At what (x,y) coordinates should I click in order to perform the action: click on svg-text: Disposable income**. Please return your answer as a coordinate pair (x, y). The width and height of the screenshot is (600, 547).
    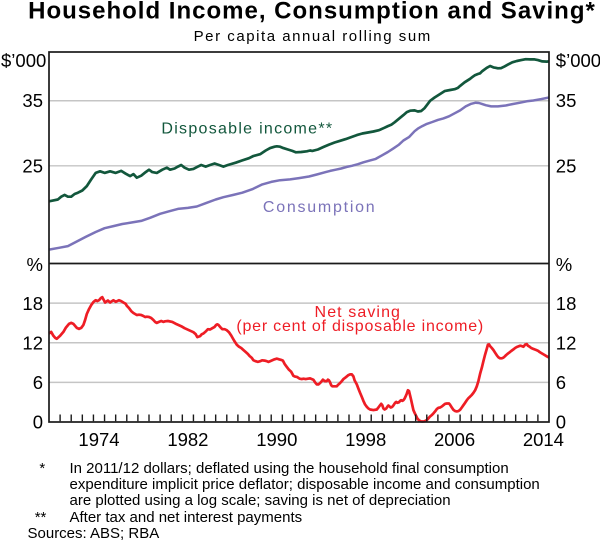
    Looking at the image, I should click on (247, 129).